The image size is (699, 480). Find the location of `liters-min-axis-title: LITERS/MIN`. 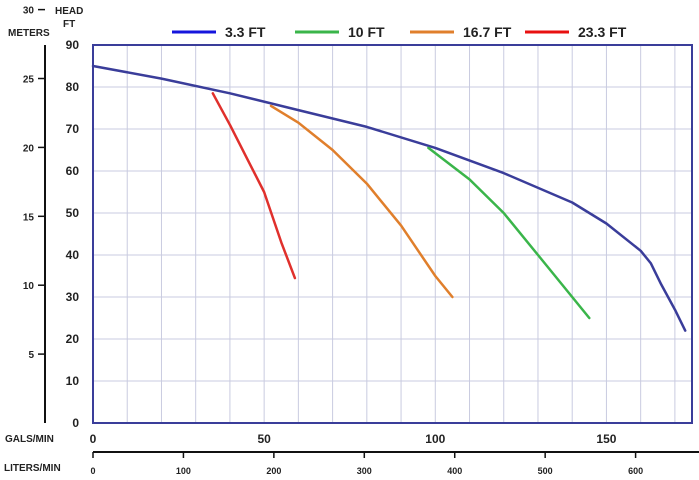

liters-min-axis-title: LITERS/MIN is located at coordinates (32, 468).